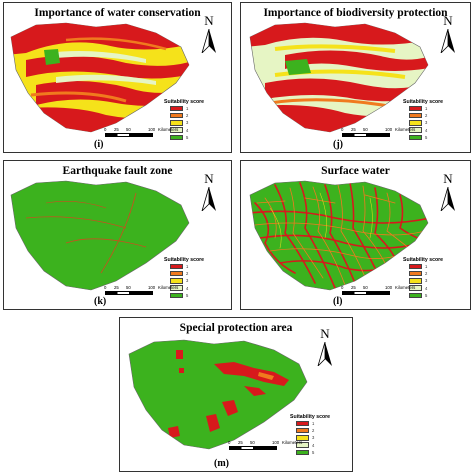 The width and height of the screenshot is (474, 474). What do you see at coordinates (236, 328) in the screenshot?
I see `panel-title: Special protection area` at bounding box center [236, 328].